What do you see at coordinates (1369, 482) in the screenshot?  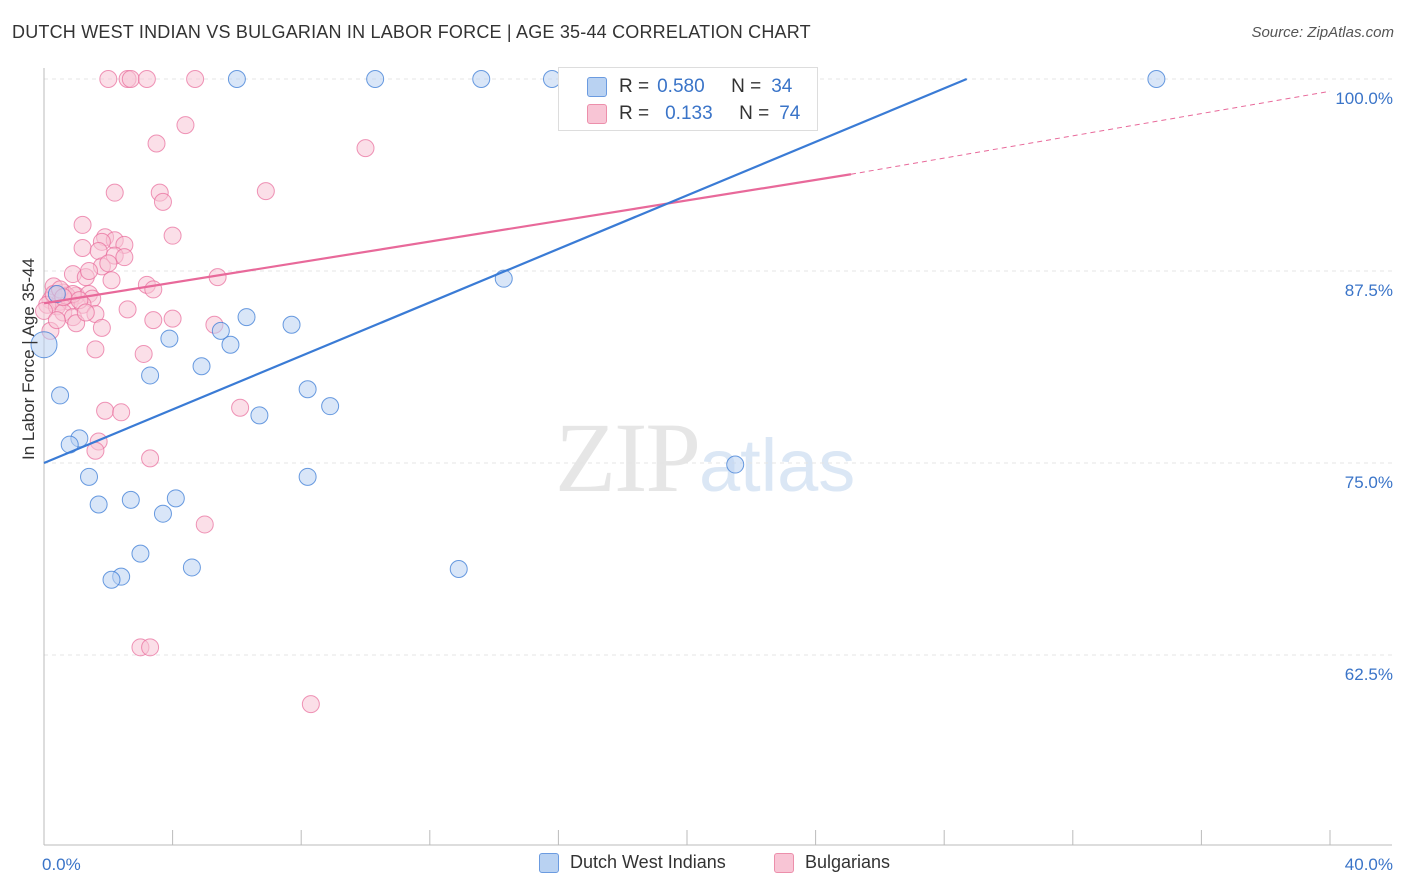 I see `y-tick-label: 75.0%` at bounding box center [1369, 482].